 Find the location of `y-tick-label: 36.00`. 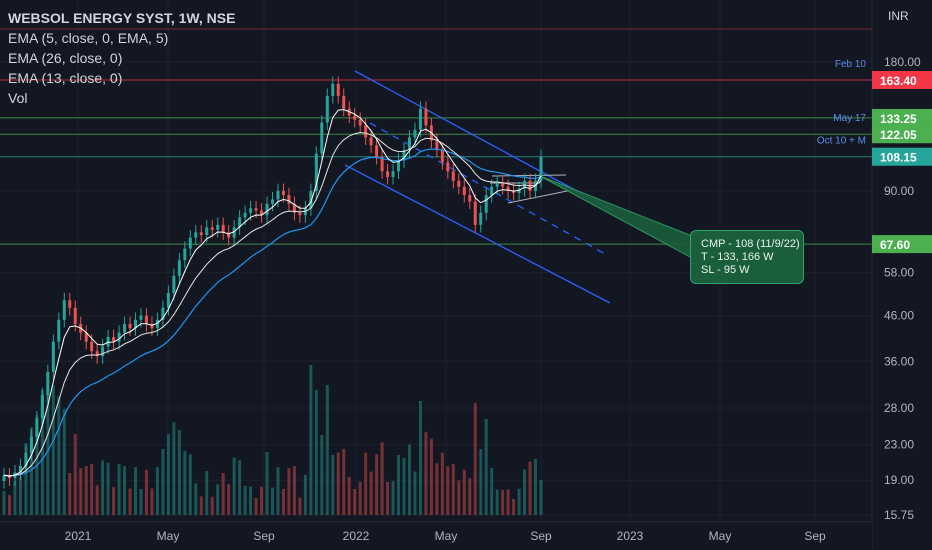

y-tick-label: 36.00 is located at coordinates (899, 361).